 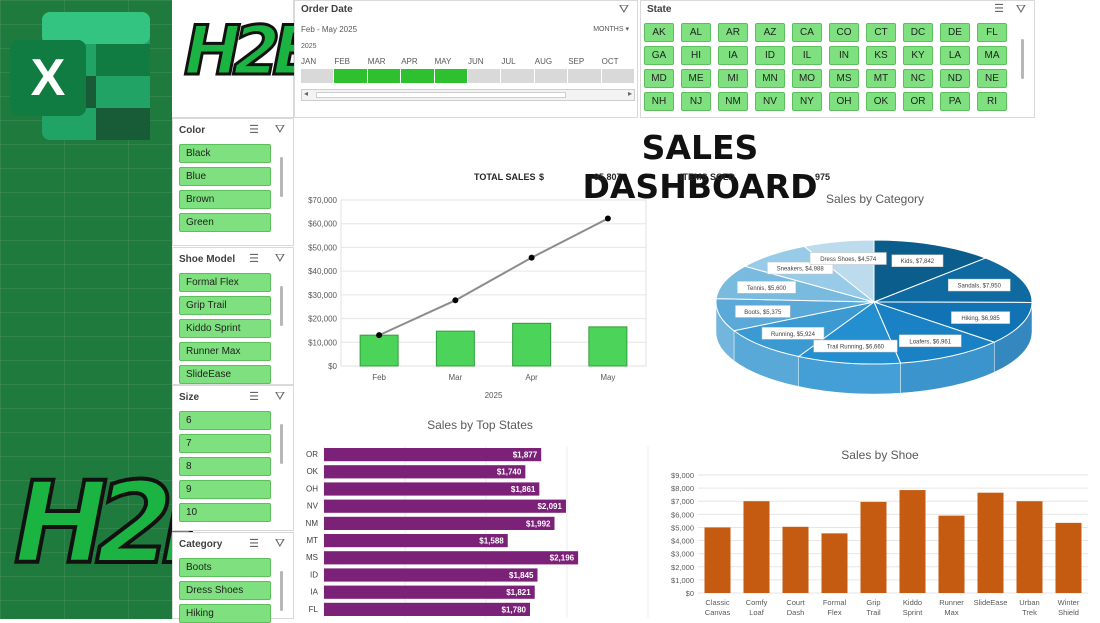 I want to click on items-sold-label: ITEMS SOLD, so click(x=707, y=177).